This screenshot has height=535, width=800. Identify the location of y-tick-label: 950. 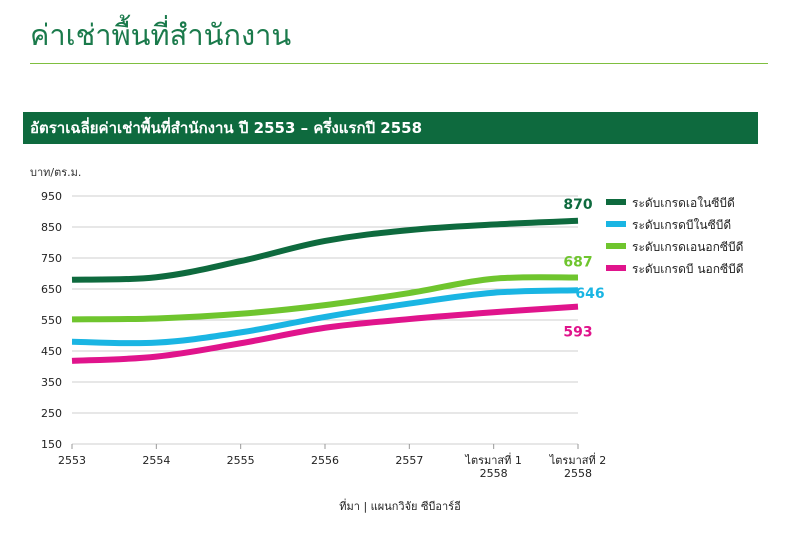
(51, 196).